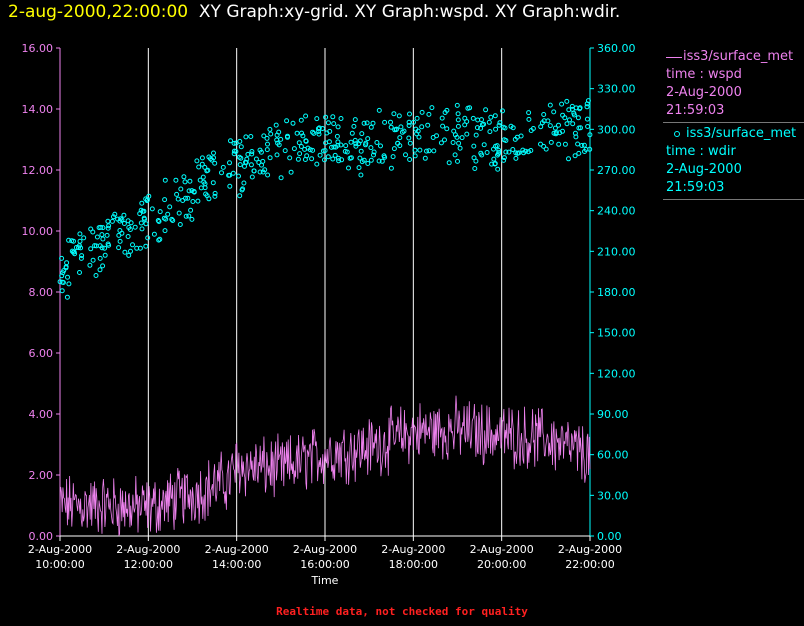 This screenshot has width=804, height=626. I want to click on header-timestamp: 2-aug-2000,22:00:00, so click(98, 12).